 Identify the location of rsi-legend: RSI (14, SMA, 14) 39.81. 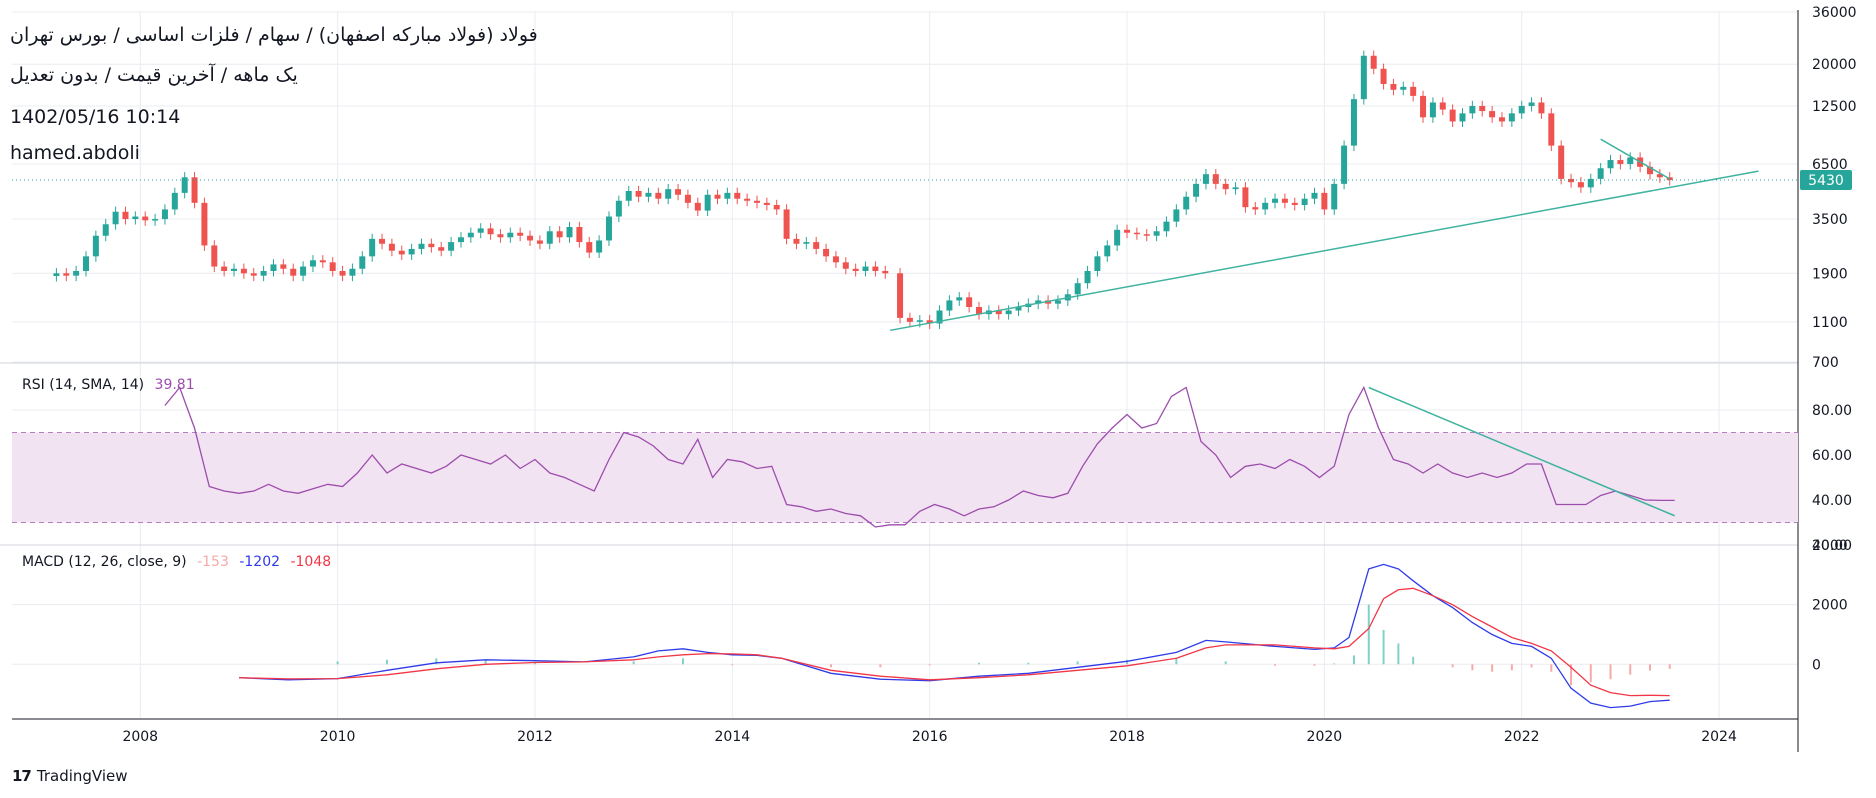
(108, 385).